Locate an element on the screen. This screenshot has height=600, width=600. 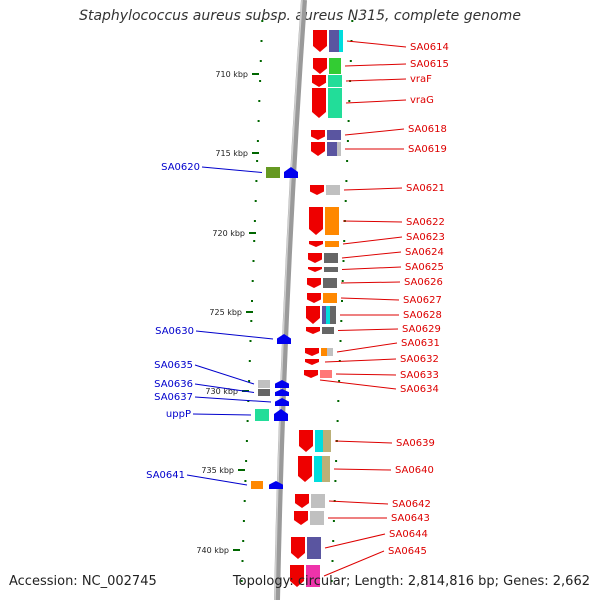
gene-arrow-sa0626 is located at coordinates (314, 283).